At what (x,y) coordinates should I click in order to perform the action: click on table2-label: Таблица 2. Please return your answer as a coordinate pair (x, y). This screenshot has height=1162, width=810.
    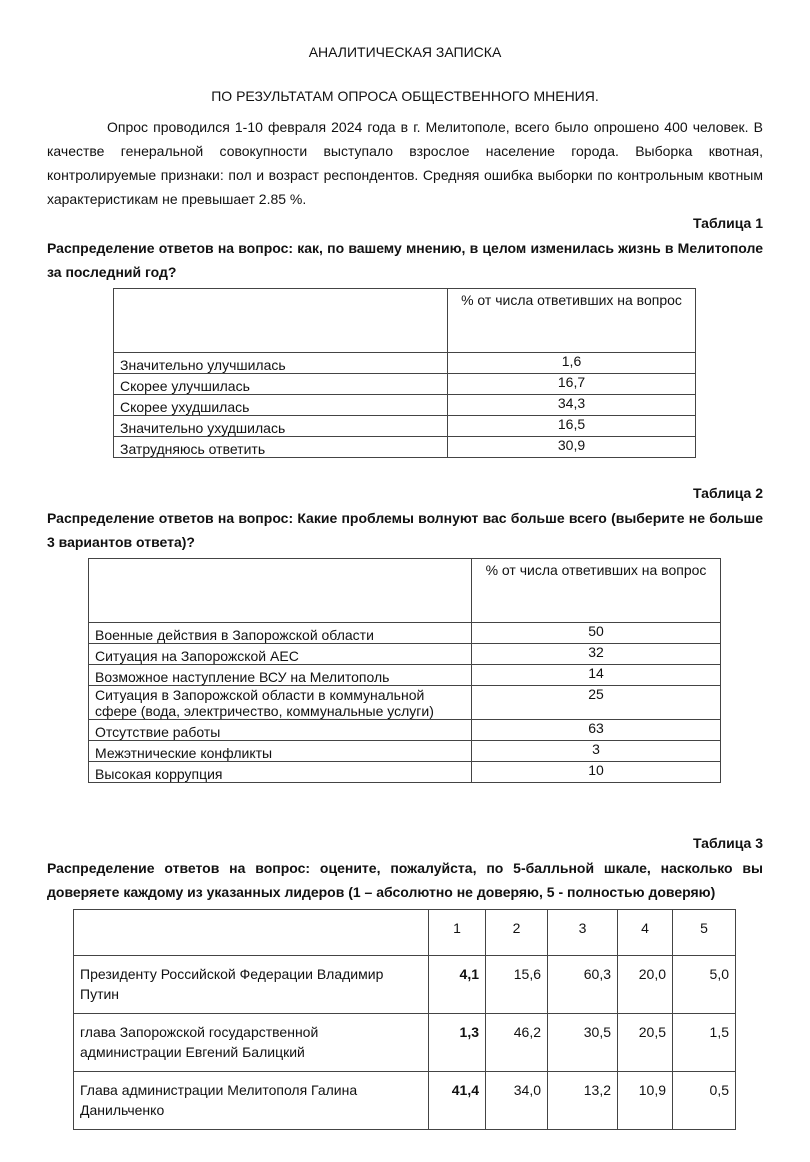
    Looking at the image, I should click on (727, 493).